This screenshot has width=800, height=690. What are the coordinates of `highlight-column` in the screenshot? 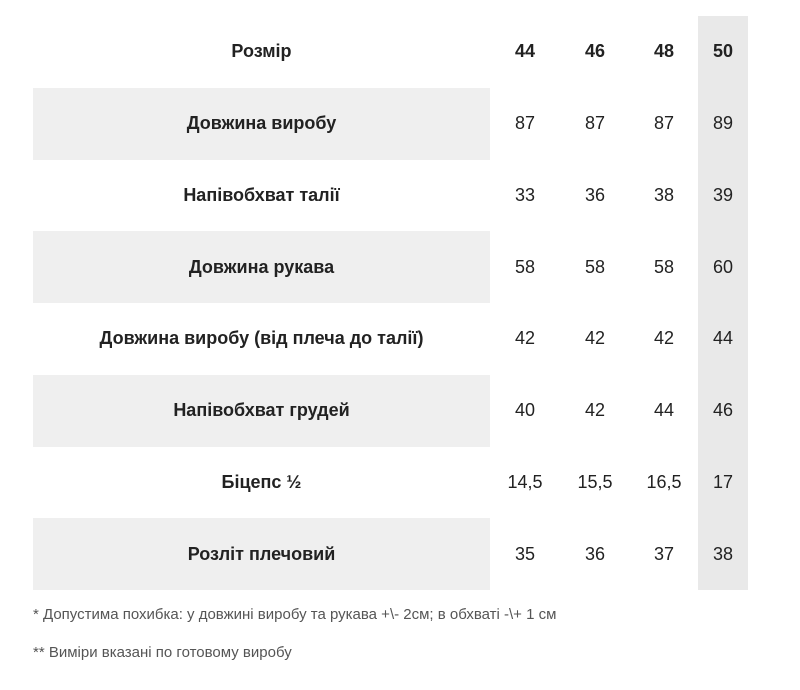 It's located at (723, 303).